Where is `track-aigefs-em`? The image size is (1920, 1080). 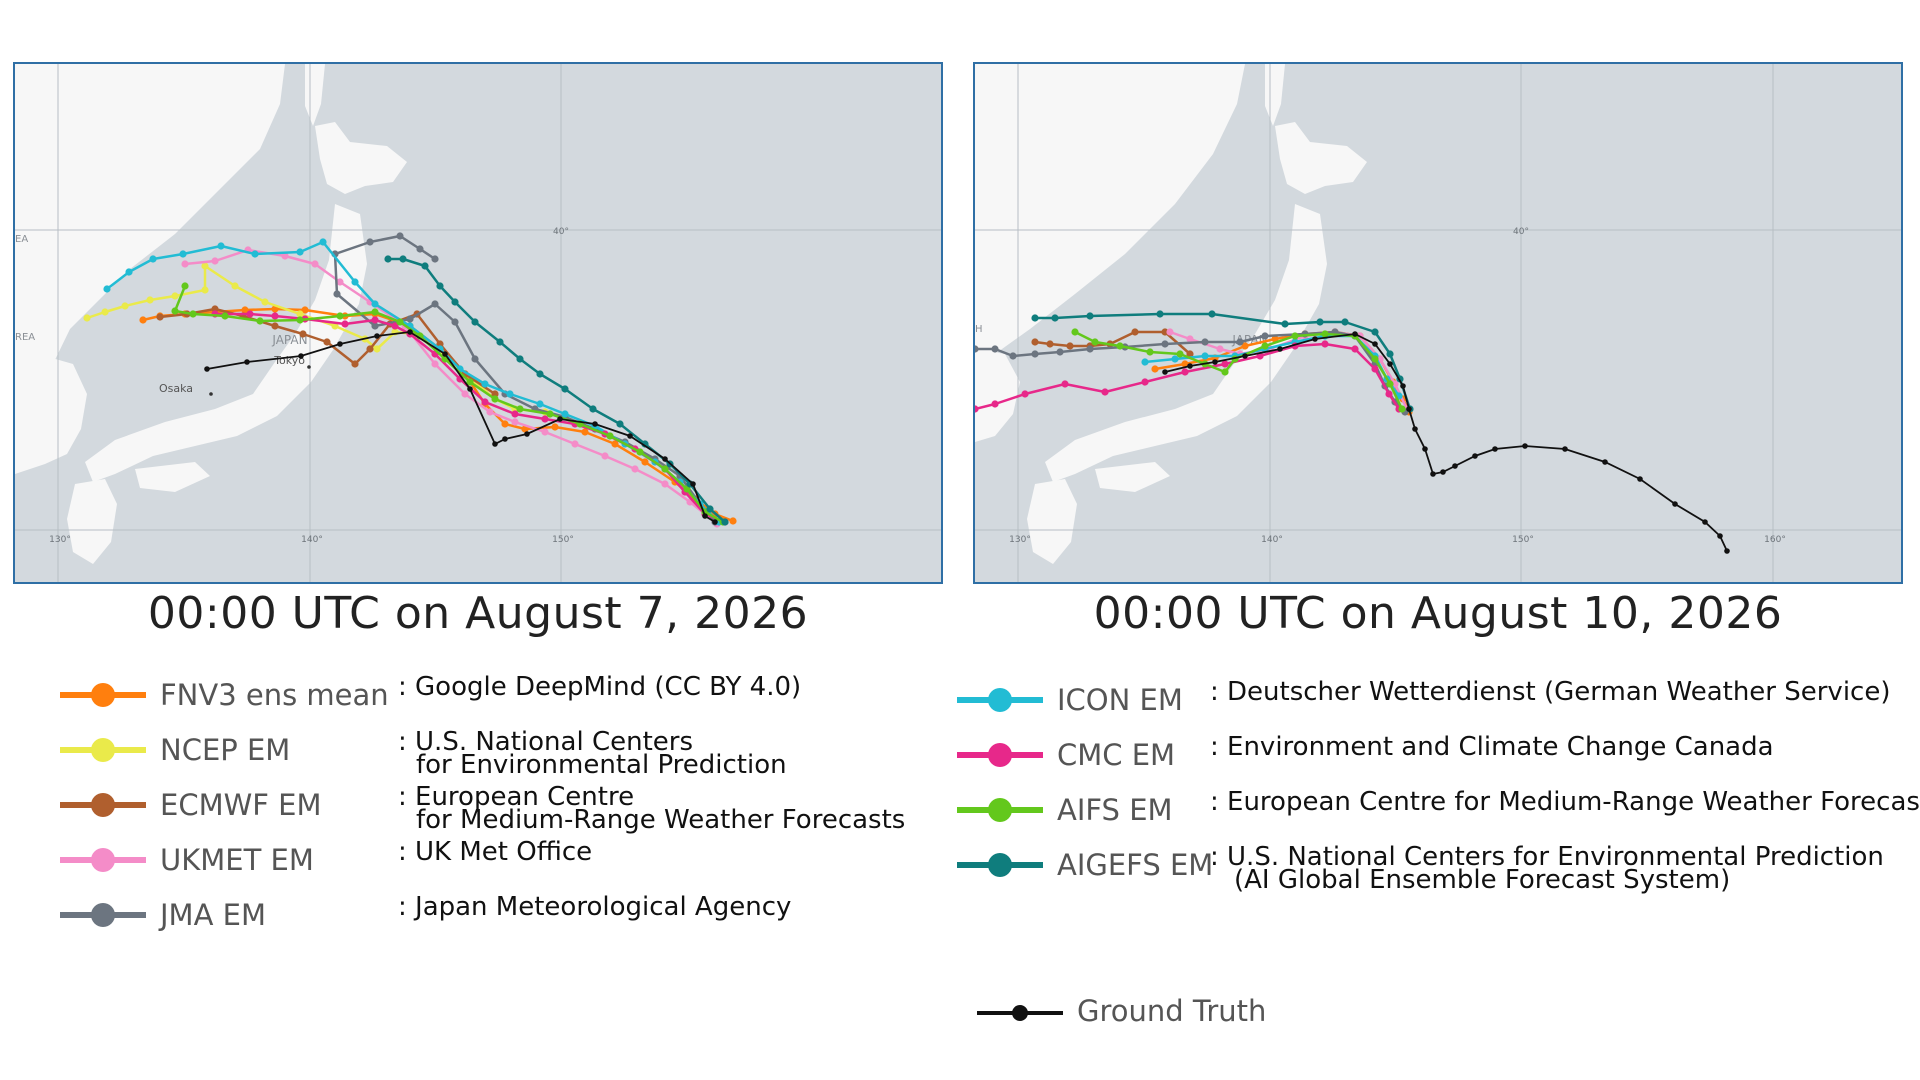
track-aigefs-em is located at coordinates (556, 390).